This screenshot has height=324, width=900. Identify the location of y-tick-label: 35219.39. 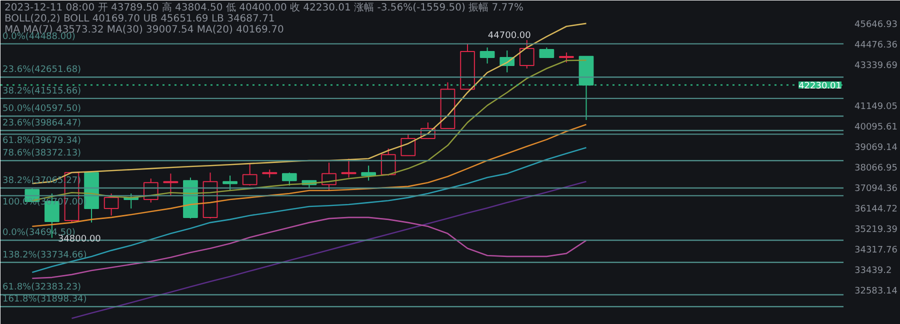
(876, 229).